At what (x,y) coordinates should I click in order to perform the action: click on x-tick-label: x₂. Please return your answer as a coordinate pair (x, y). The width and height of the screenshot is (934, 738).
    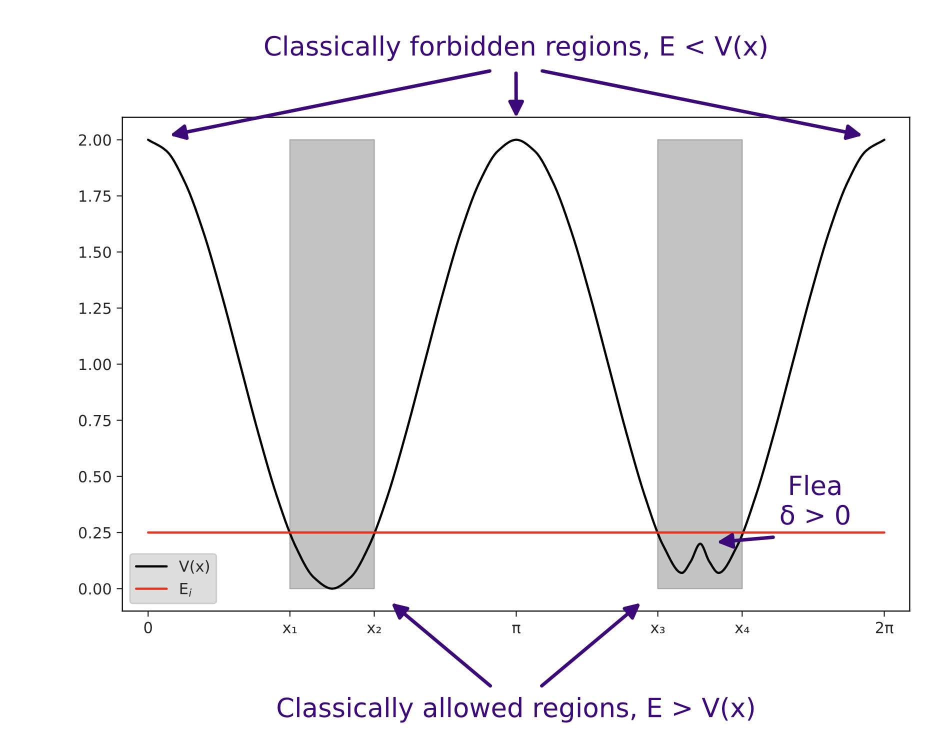
    Looking at the image, I should click on (374, 629).